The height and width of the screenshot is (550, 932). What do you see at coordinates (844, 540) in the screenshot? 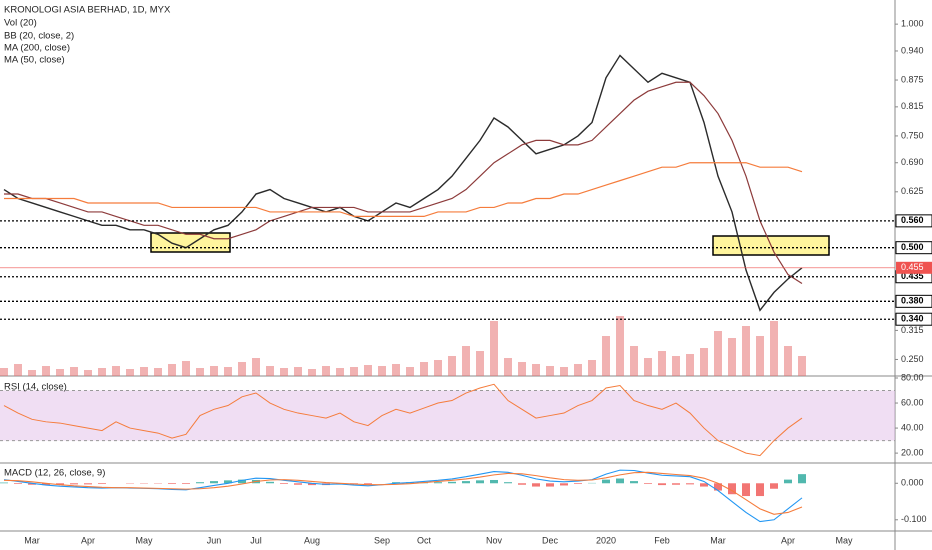
I see `x-tick-label: May` at bounding box center [844, 540].